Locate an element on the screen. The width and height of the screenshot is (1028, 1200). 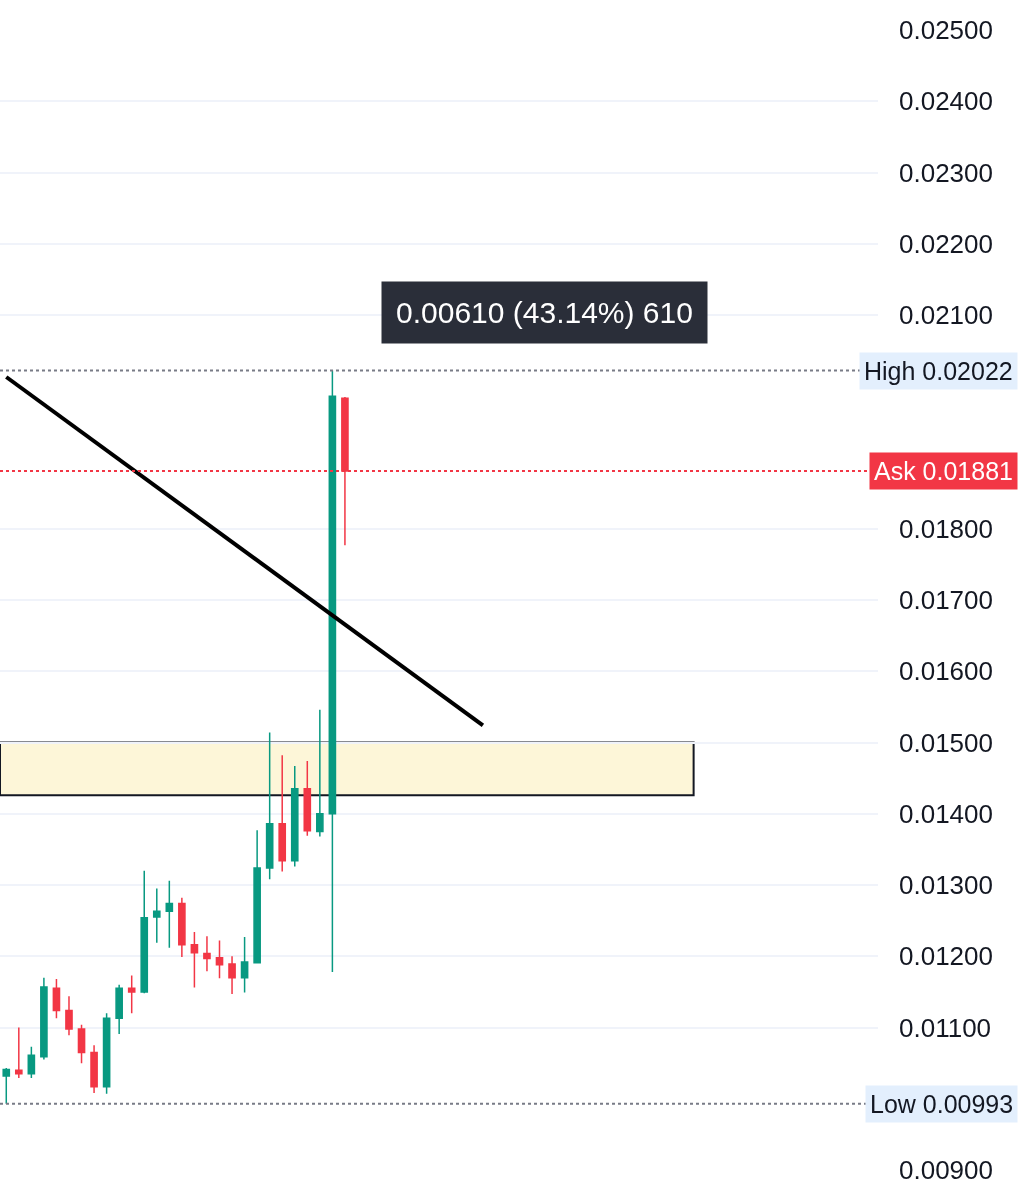
y-tick-label: 0.01100 is located at coordinates (945, 1027).